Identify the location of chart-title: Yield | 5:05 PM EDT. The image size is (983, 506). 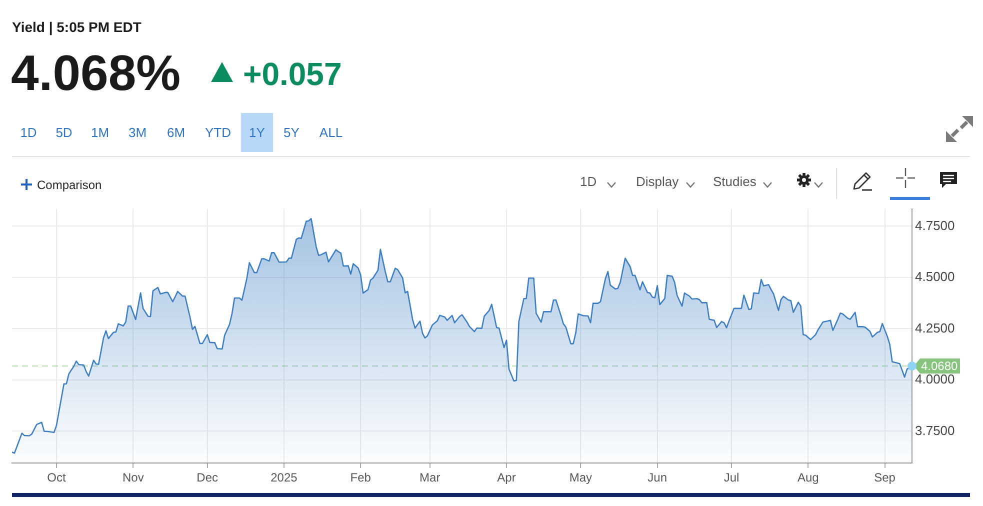
(77, 27).